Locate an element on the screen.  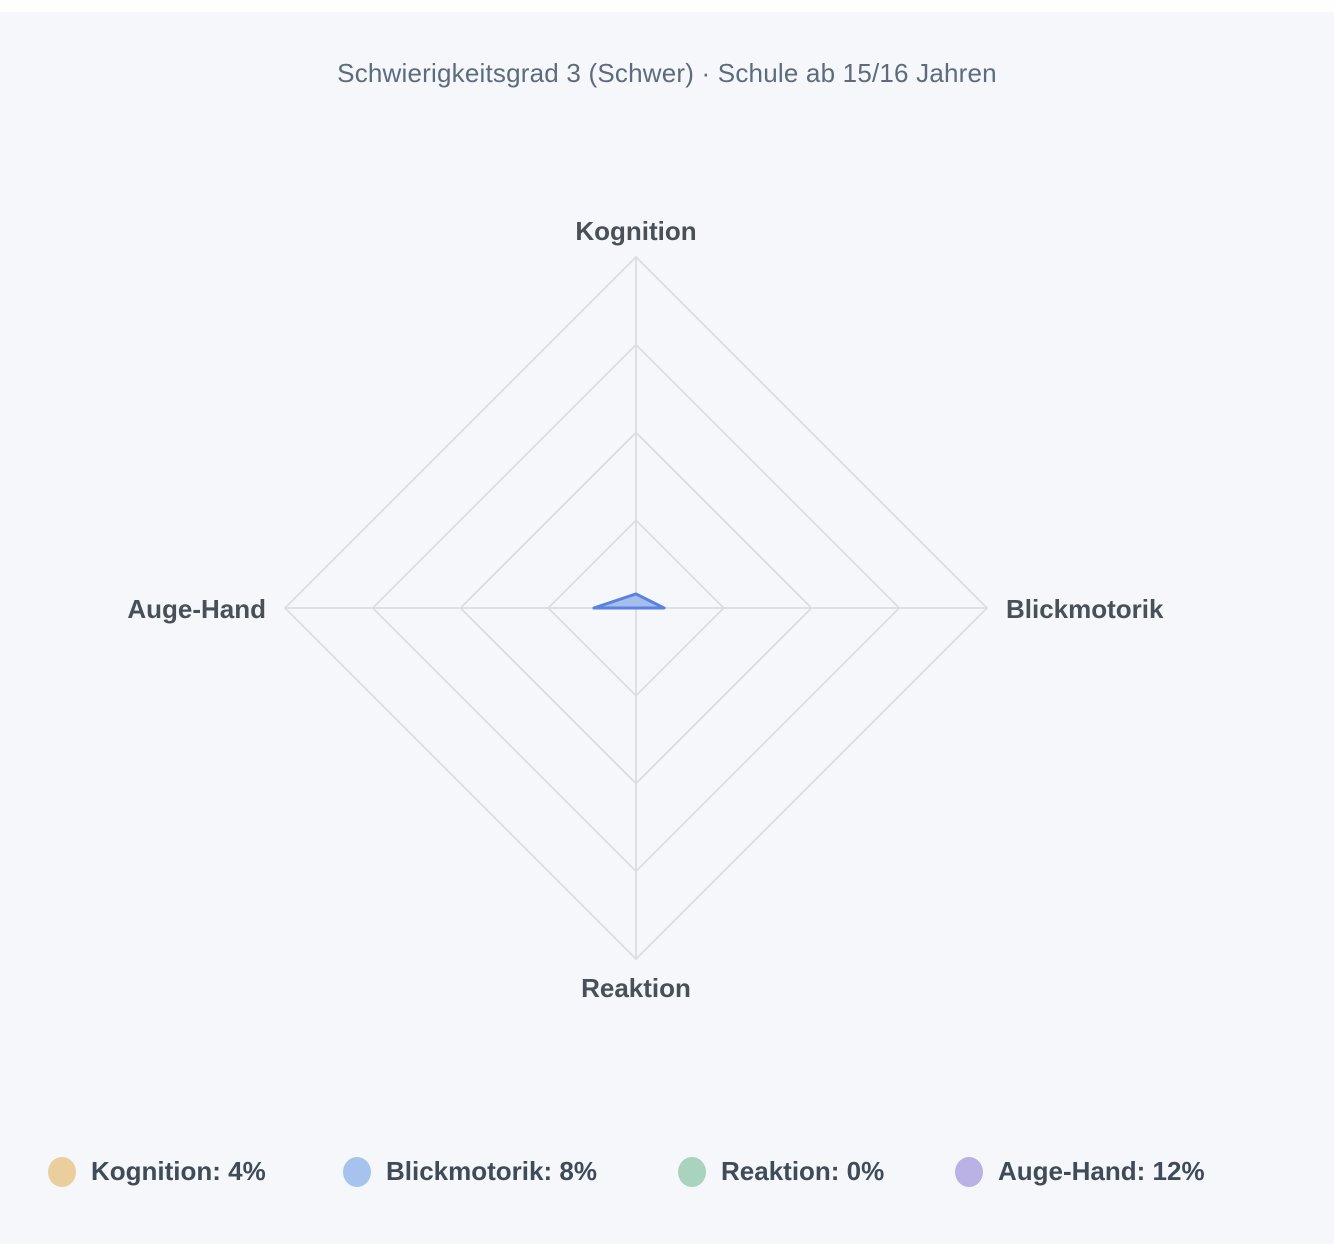
legend-item-label: Kognition: 4% is located at coordinates (178, 1171).